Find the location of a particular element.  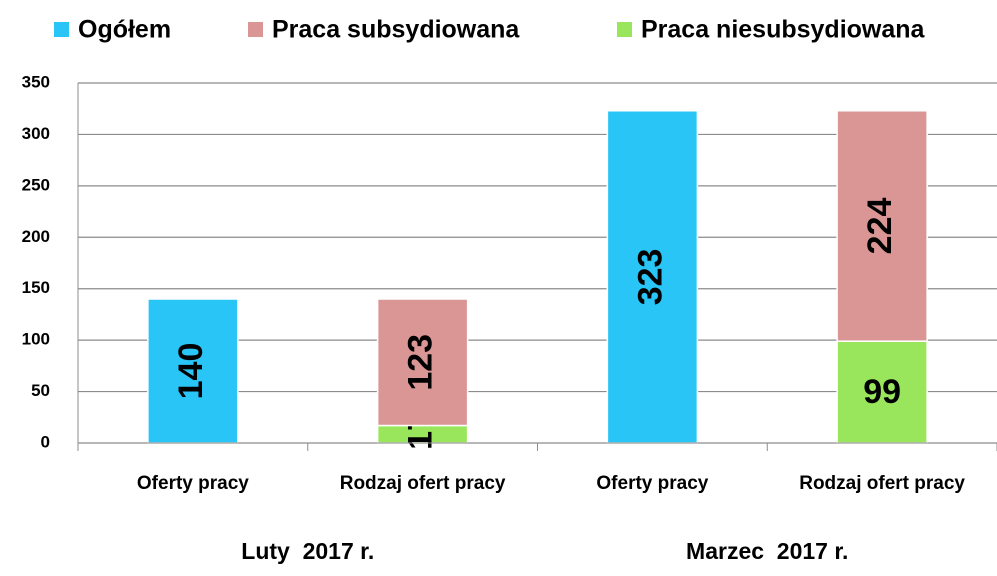

data-label: 224 is located at coordinates (880, 226).